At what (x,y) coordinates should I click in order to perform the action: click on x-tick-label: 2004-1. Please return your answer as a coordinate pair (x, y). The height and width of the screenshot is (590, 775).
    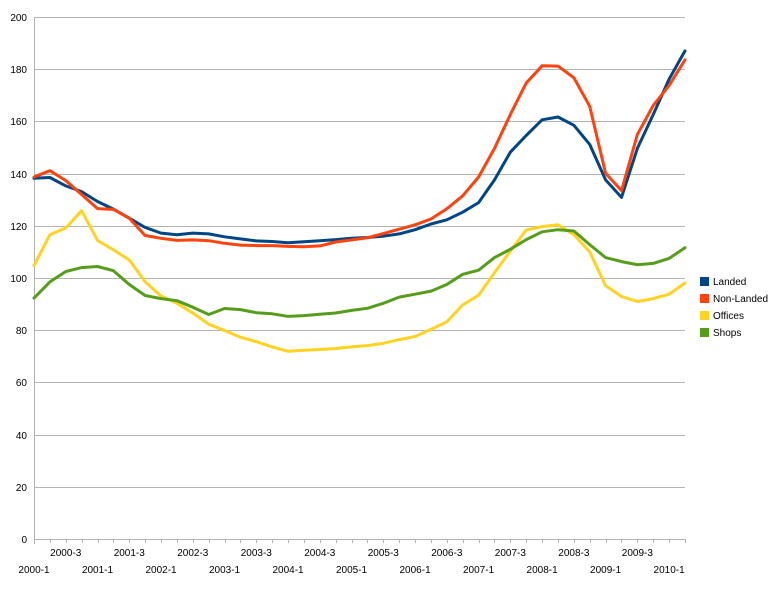
    Looking at the image, I should click on (288, 570).